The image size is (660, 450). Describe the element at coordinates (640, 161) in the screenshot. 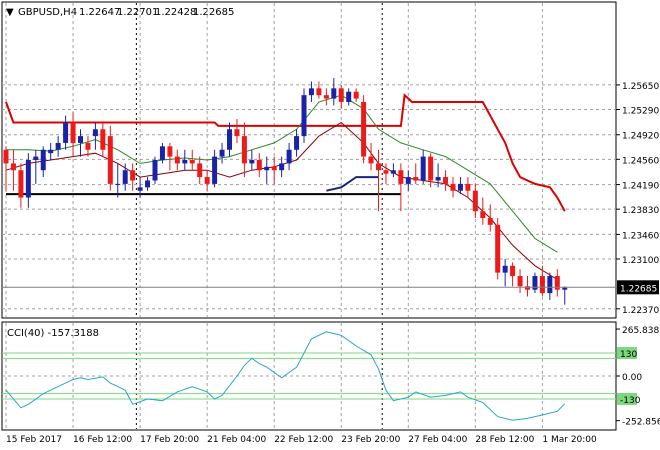

I see `y-tick-label: 1.24560` at that location.